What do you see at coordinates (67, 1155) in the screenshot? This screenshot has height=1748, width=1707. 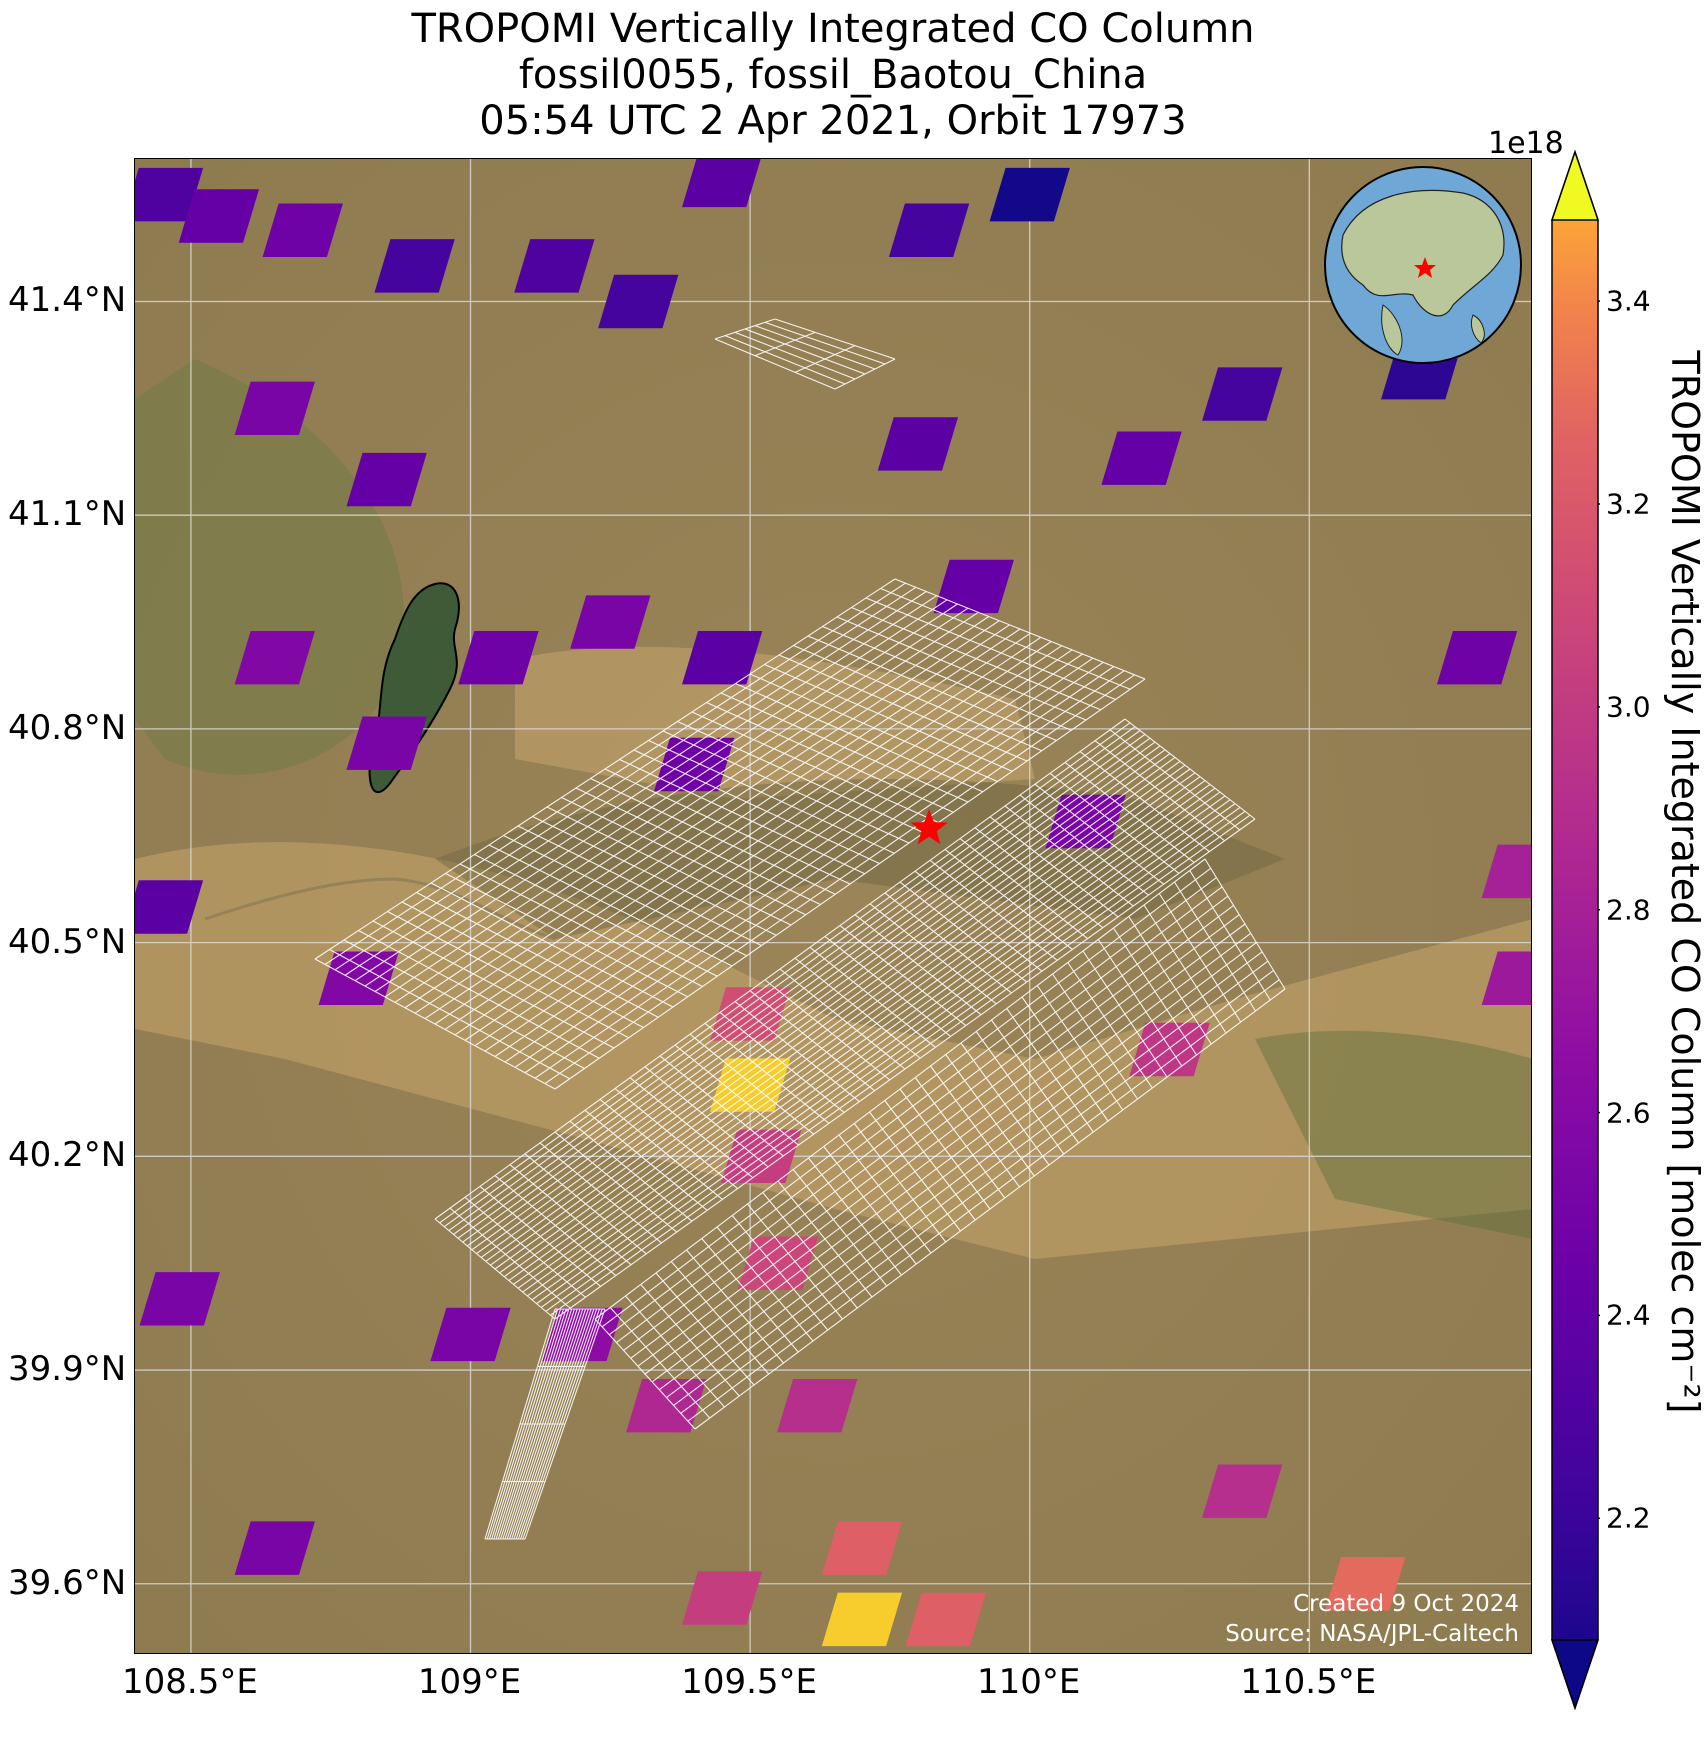 I see `y-tick-label: 40.2°N` at bounding box center [67, 1155].